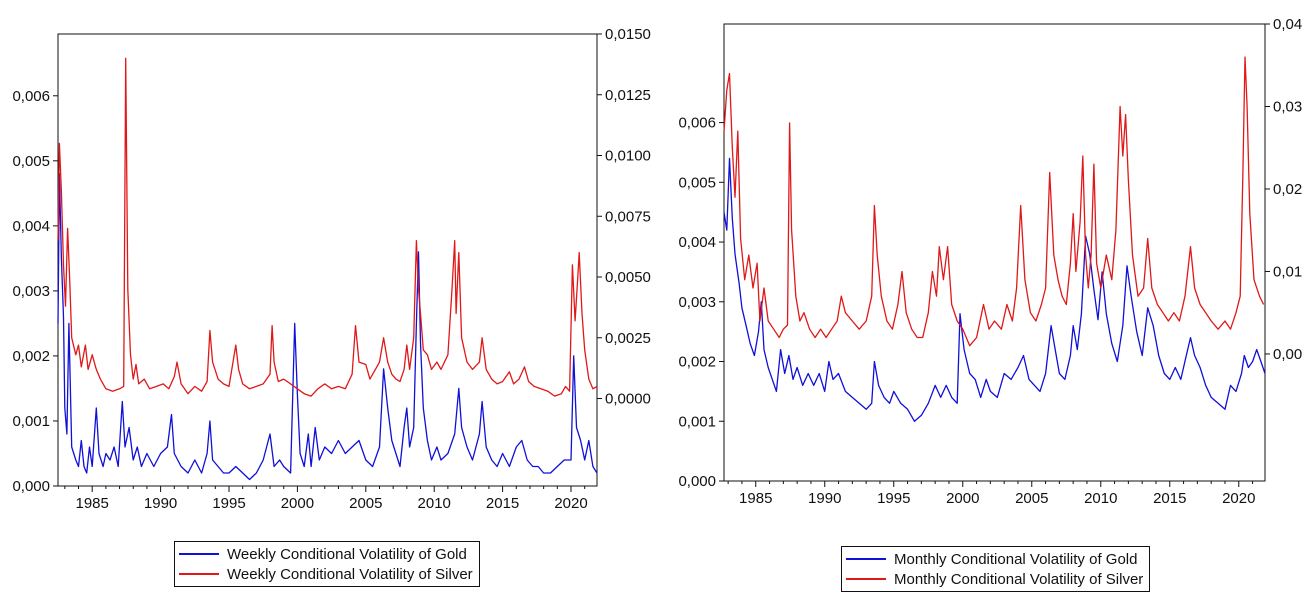 The width and height of the screenshot is (1315, 596). I want to click on y-right-tick-label: 0,0025, so click(628, 338).